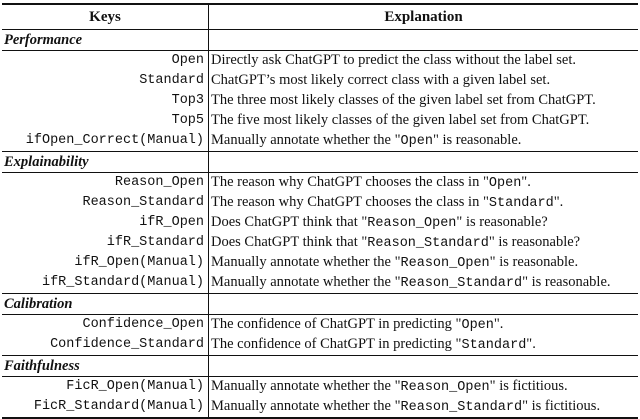 This screenshot has width=640, height=419. I want to click on key-cell: Reason_Standard, so click(143, 202).